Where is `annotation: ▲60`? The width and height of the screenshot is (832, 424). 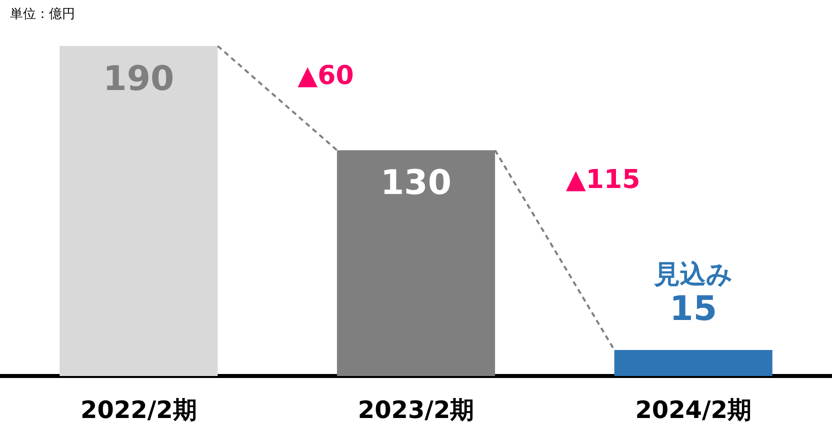
annotation: ▲60 is located at coordinates (326, 76).